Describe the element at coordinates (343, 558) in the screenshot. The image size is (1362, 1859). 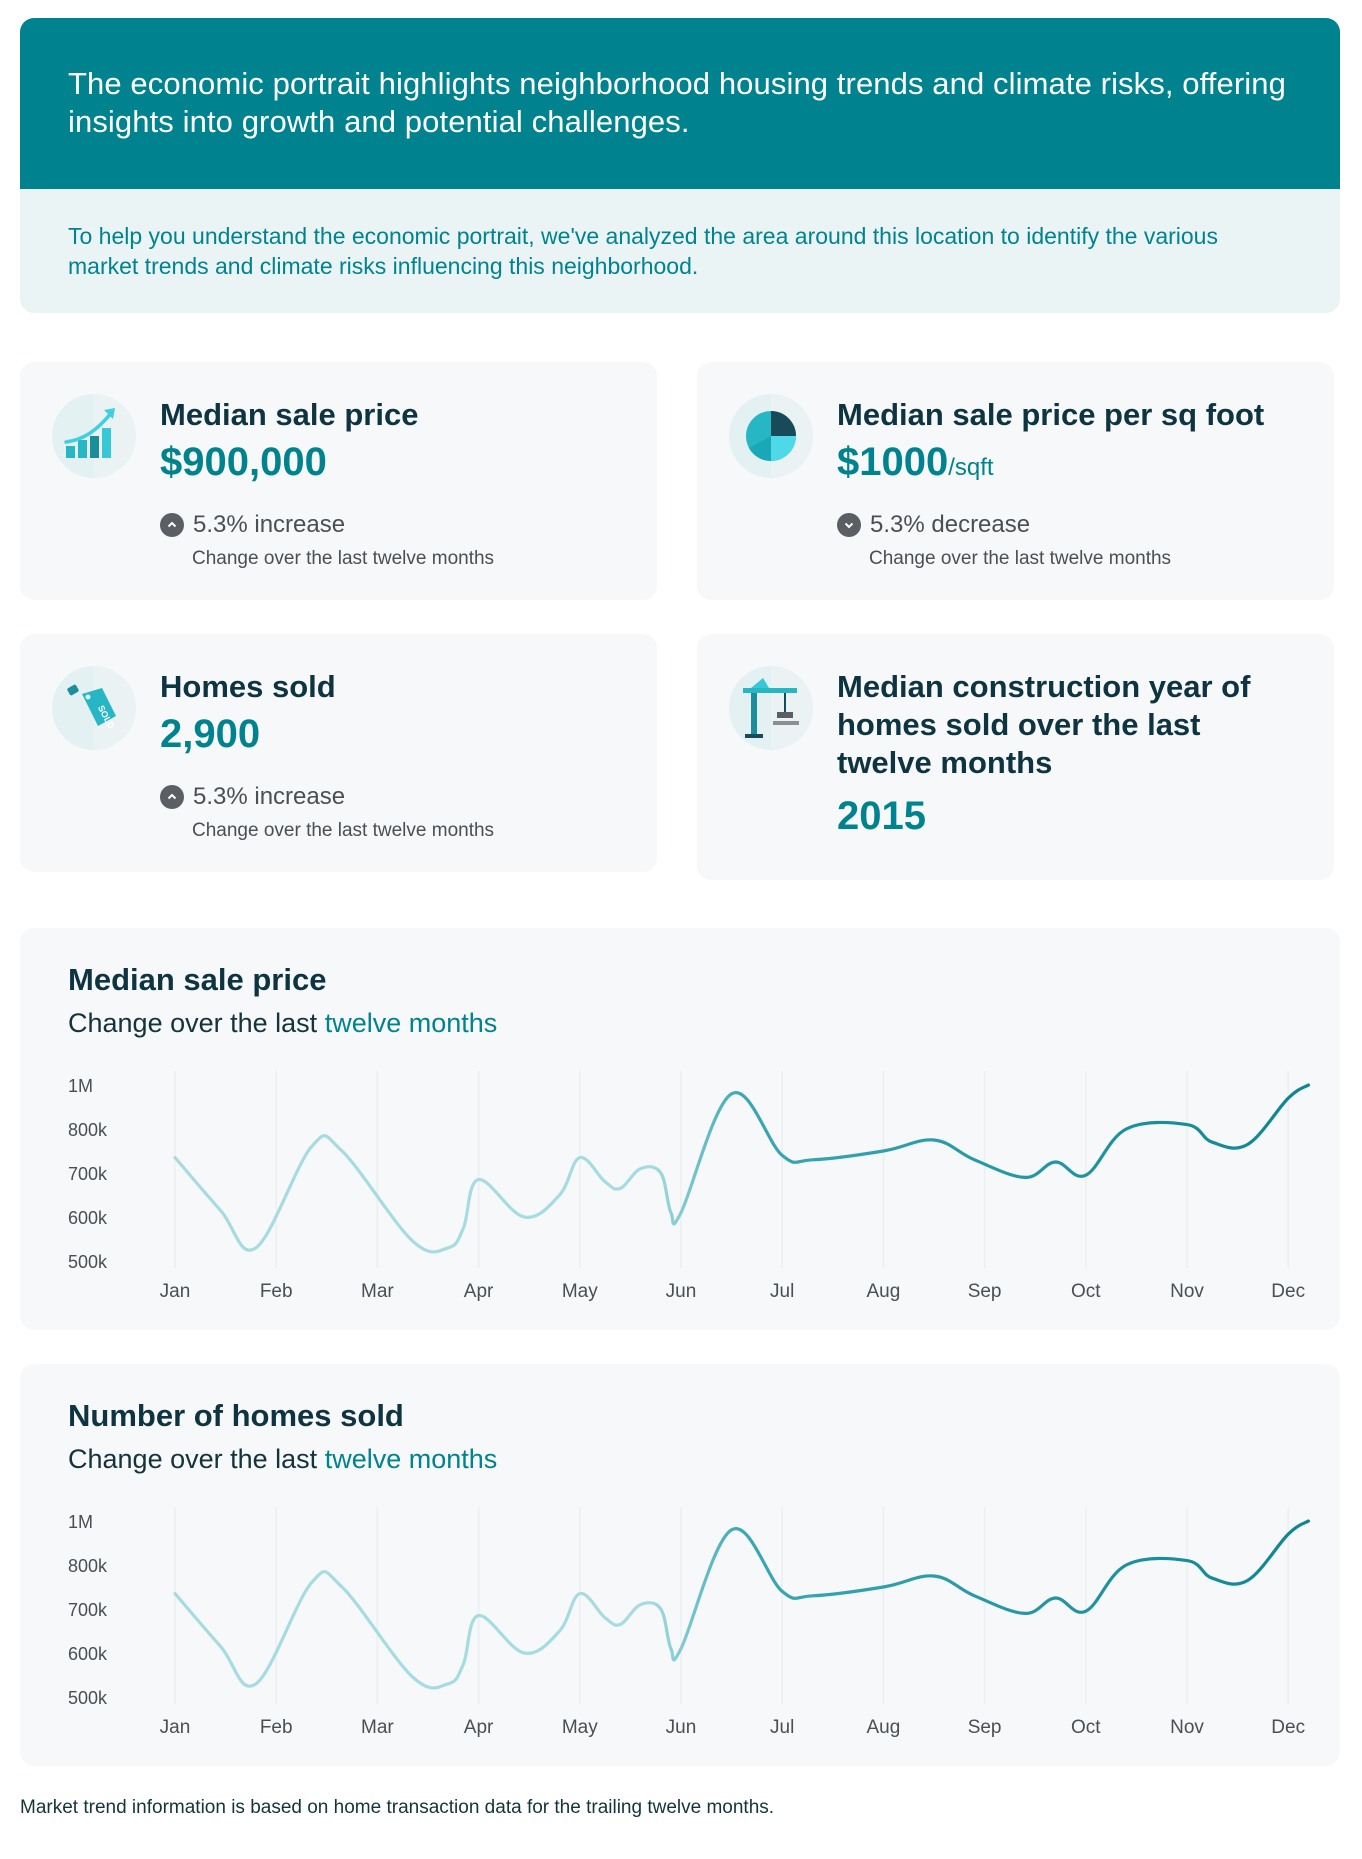
I see `median-sale-price-note: Change over the last twelve months` at that location.